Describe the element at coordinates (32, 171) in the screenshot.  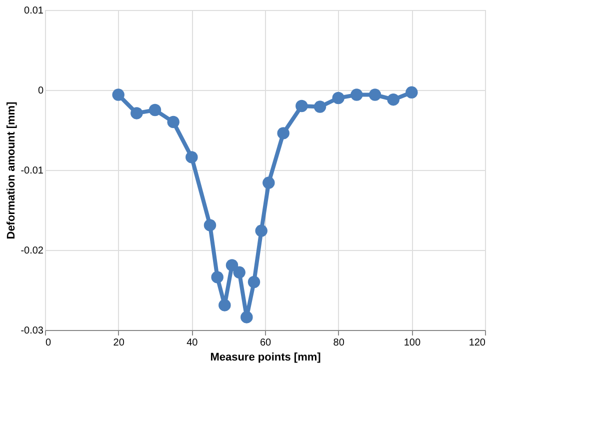
I see `y-tick-label: -0.01` at that location.